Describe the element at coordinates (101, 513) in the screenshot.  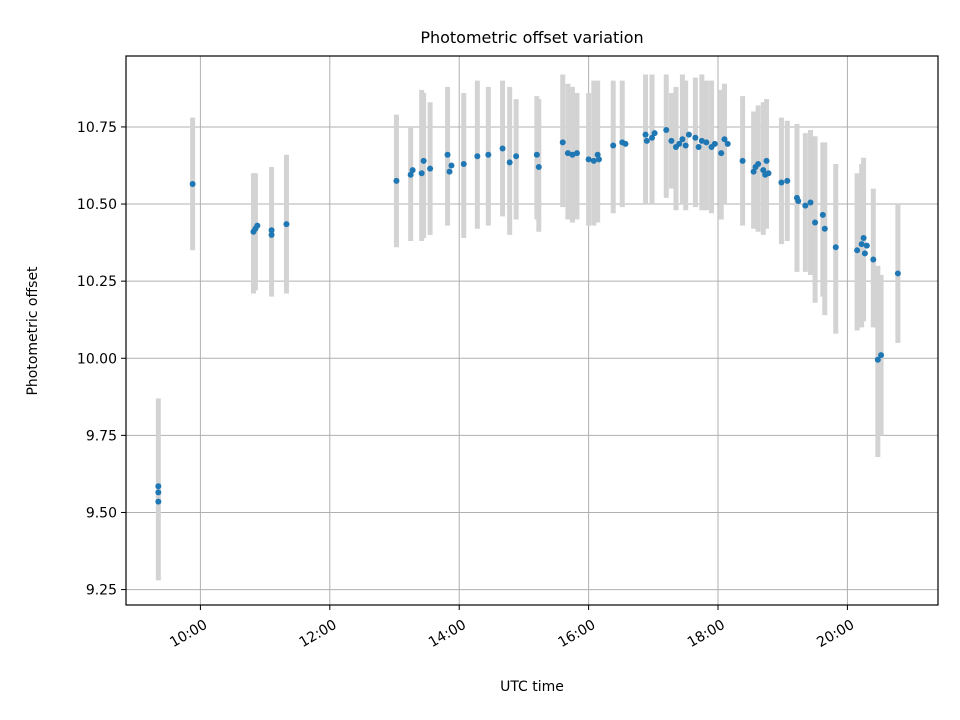
I see `y-tick-label: 9.50` at that location.